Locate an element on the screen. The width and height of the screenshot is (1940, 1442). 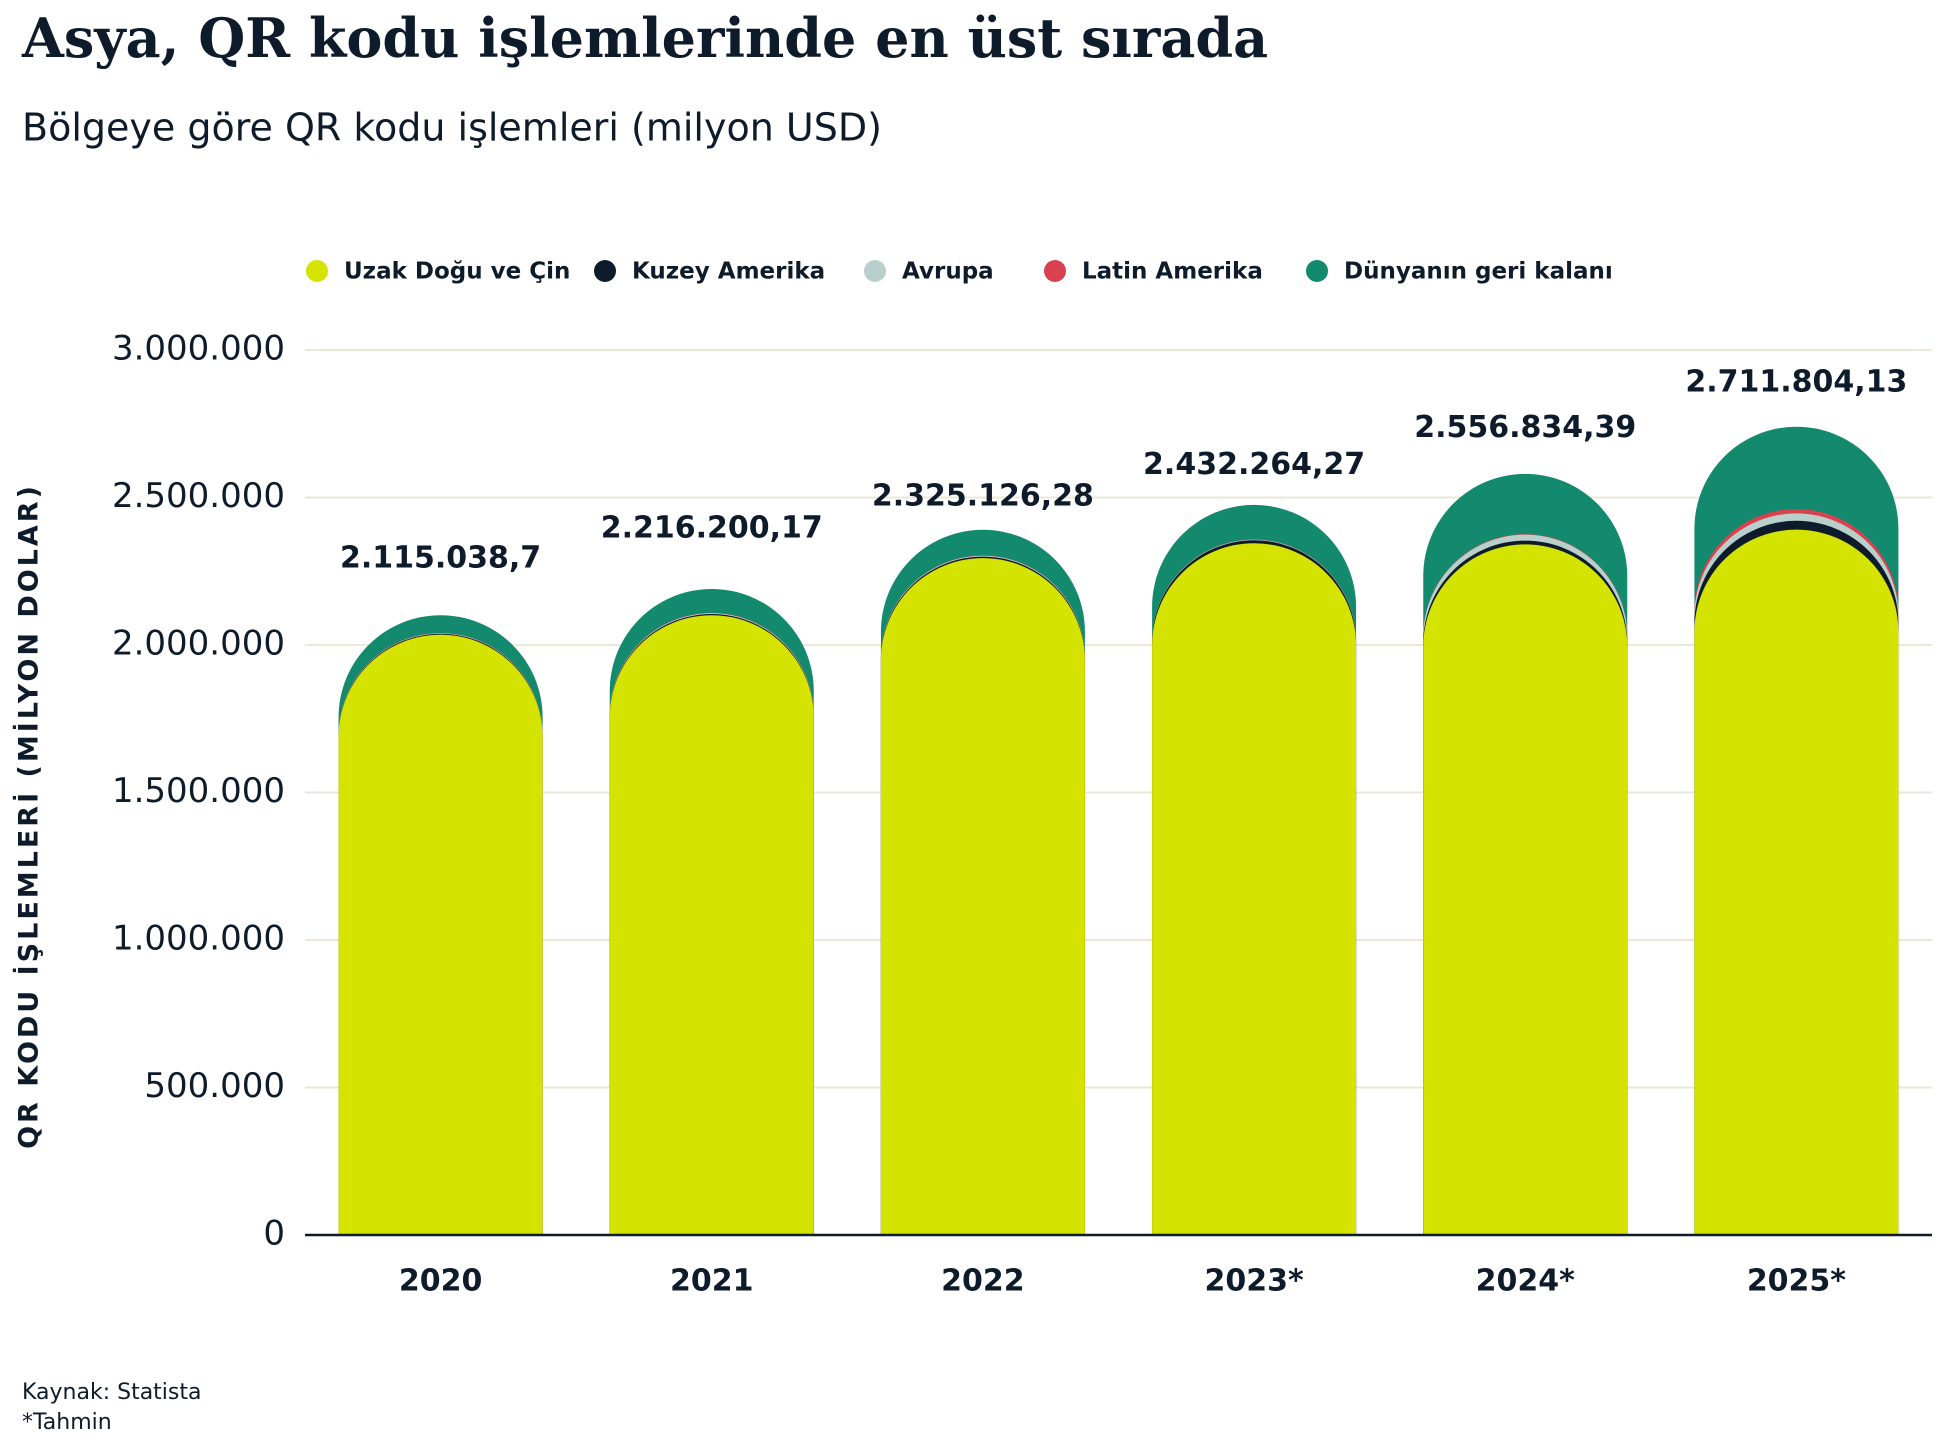
note: *Tahmin is located at coordinates (67, 1422).